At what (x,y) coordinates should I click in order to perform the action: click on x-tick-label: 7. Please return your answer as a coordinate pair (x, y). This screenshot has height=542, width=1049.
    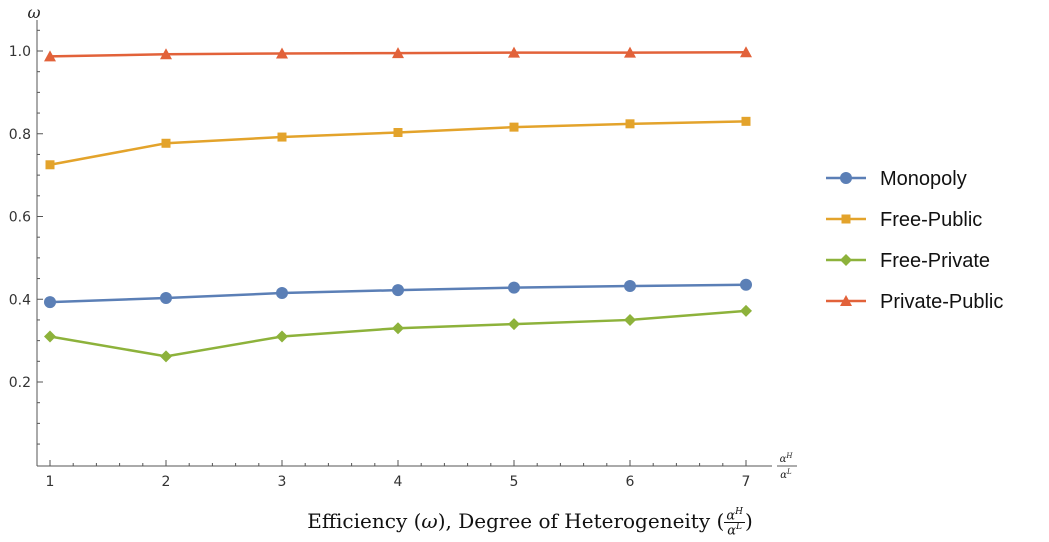
    Looking at the image, I should click on (746, 482).